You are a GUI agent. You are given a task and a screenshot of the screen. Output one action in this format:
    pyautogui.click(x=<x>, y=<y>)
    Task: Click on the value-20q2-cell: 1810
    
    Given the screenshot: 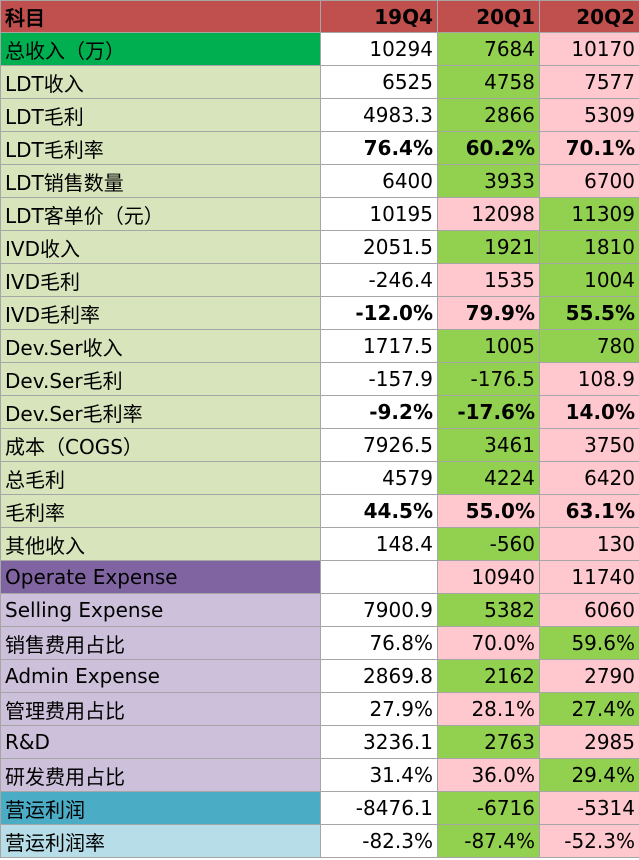 What is the action you would take?
    pyautogui.click(x=589, y=247)
    